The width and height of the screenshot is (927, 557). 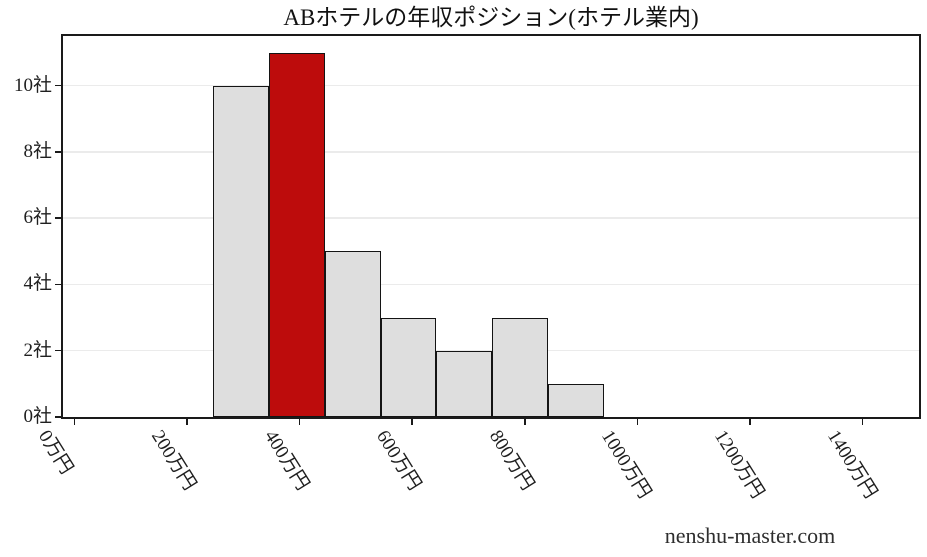 I want to click on y-tick-label: 4社, so click(x=37, y=284).